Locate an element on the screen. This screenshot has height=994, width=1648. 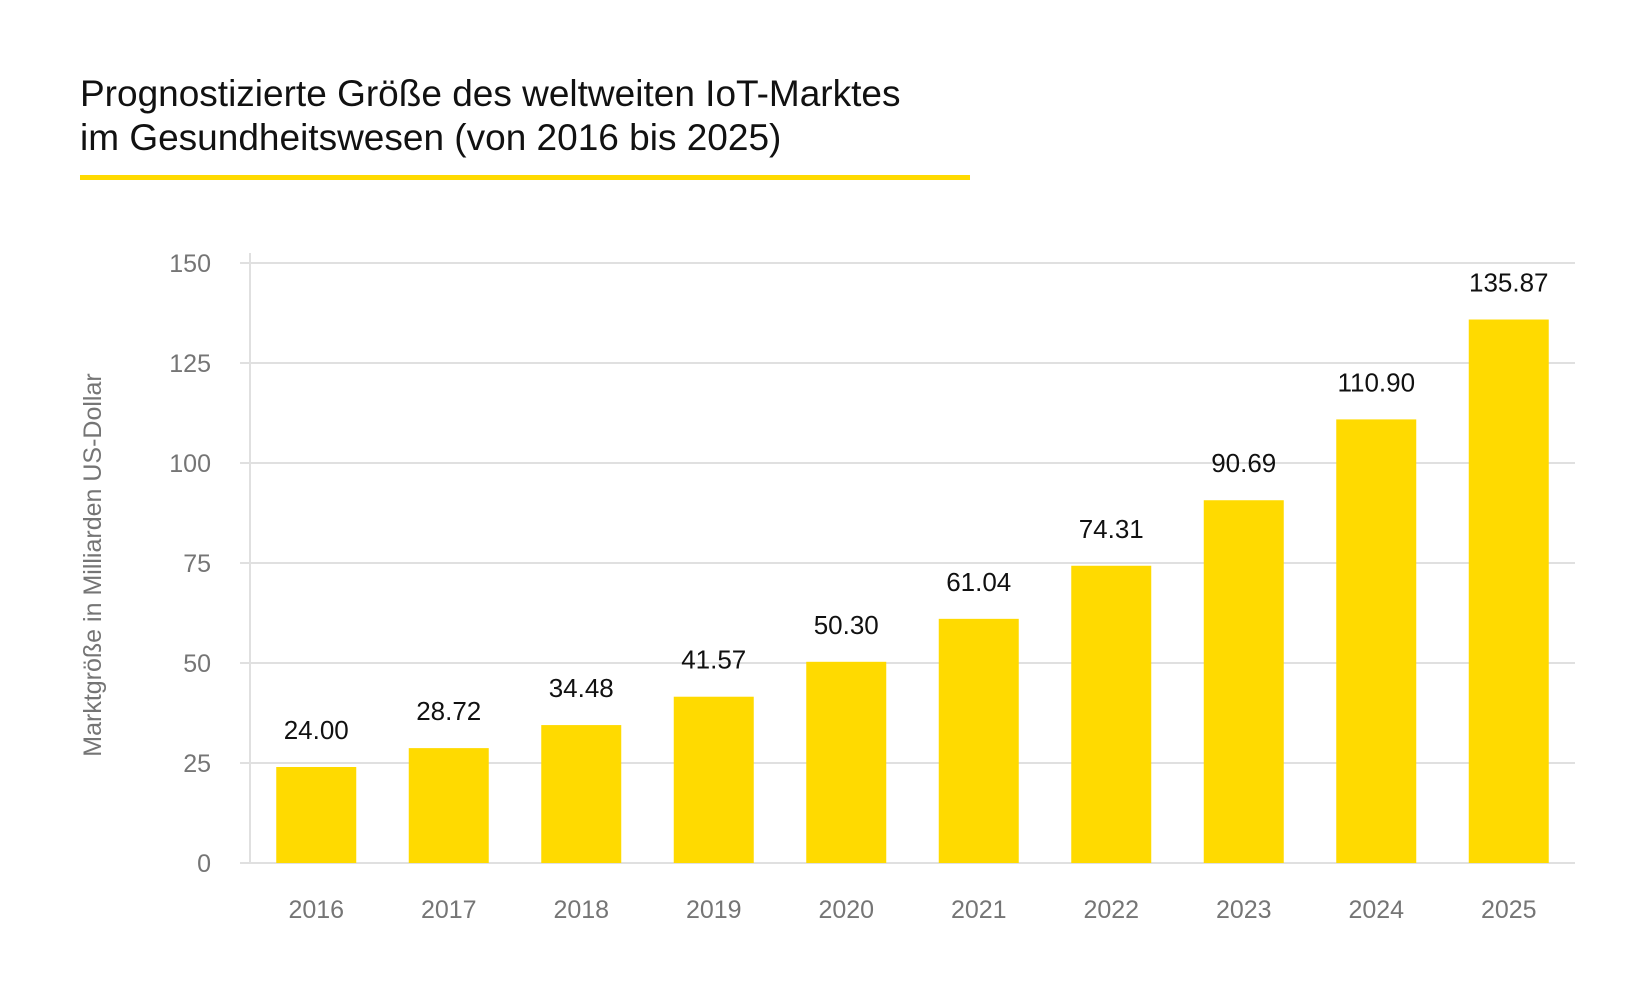
data-label: 34.48 is located at coordinates (581, 688).